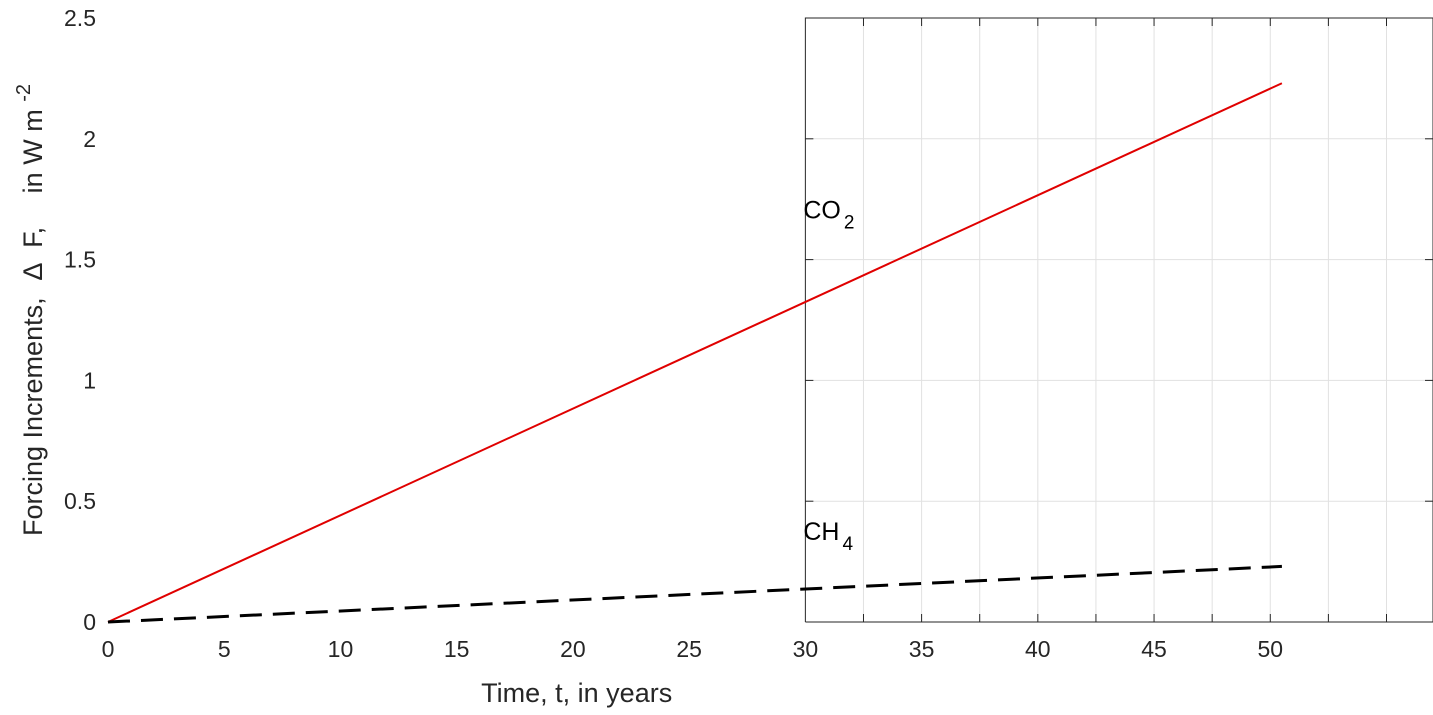  I want to click on x-tick-label: 10, so click(341, 649).